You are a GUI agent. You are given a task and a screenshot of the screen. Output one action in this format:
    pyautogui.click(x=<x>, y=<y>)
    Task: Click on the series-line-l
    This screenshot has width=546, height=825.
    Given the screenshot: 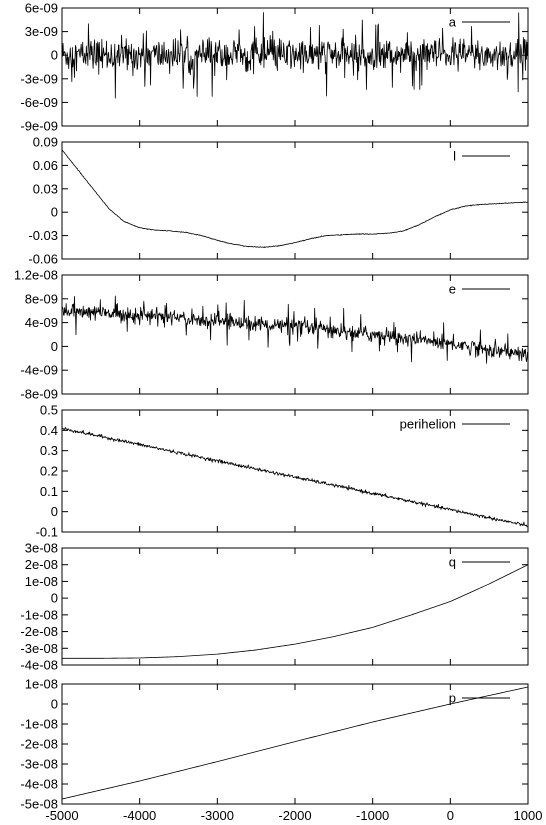 What is the action you would take?
    pyautogui.click(x=295, y=199)
    